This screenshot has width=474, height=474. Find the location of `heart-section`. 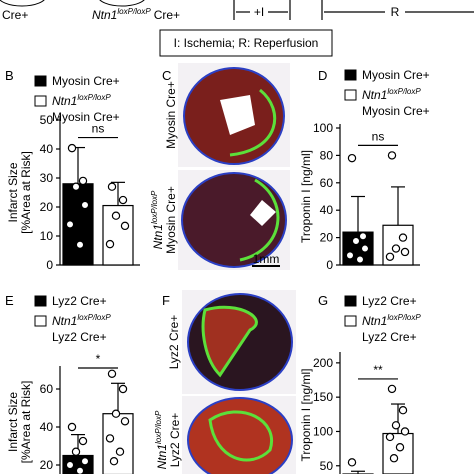

heart-section is located at coordinates (234, 220).